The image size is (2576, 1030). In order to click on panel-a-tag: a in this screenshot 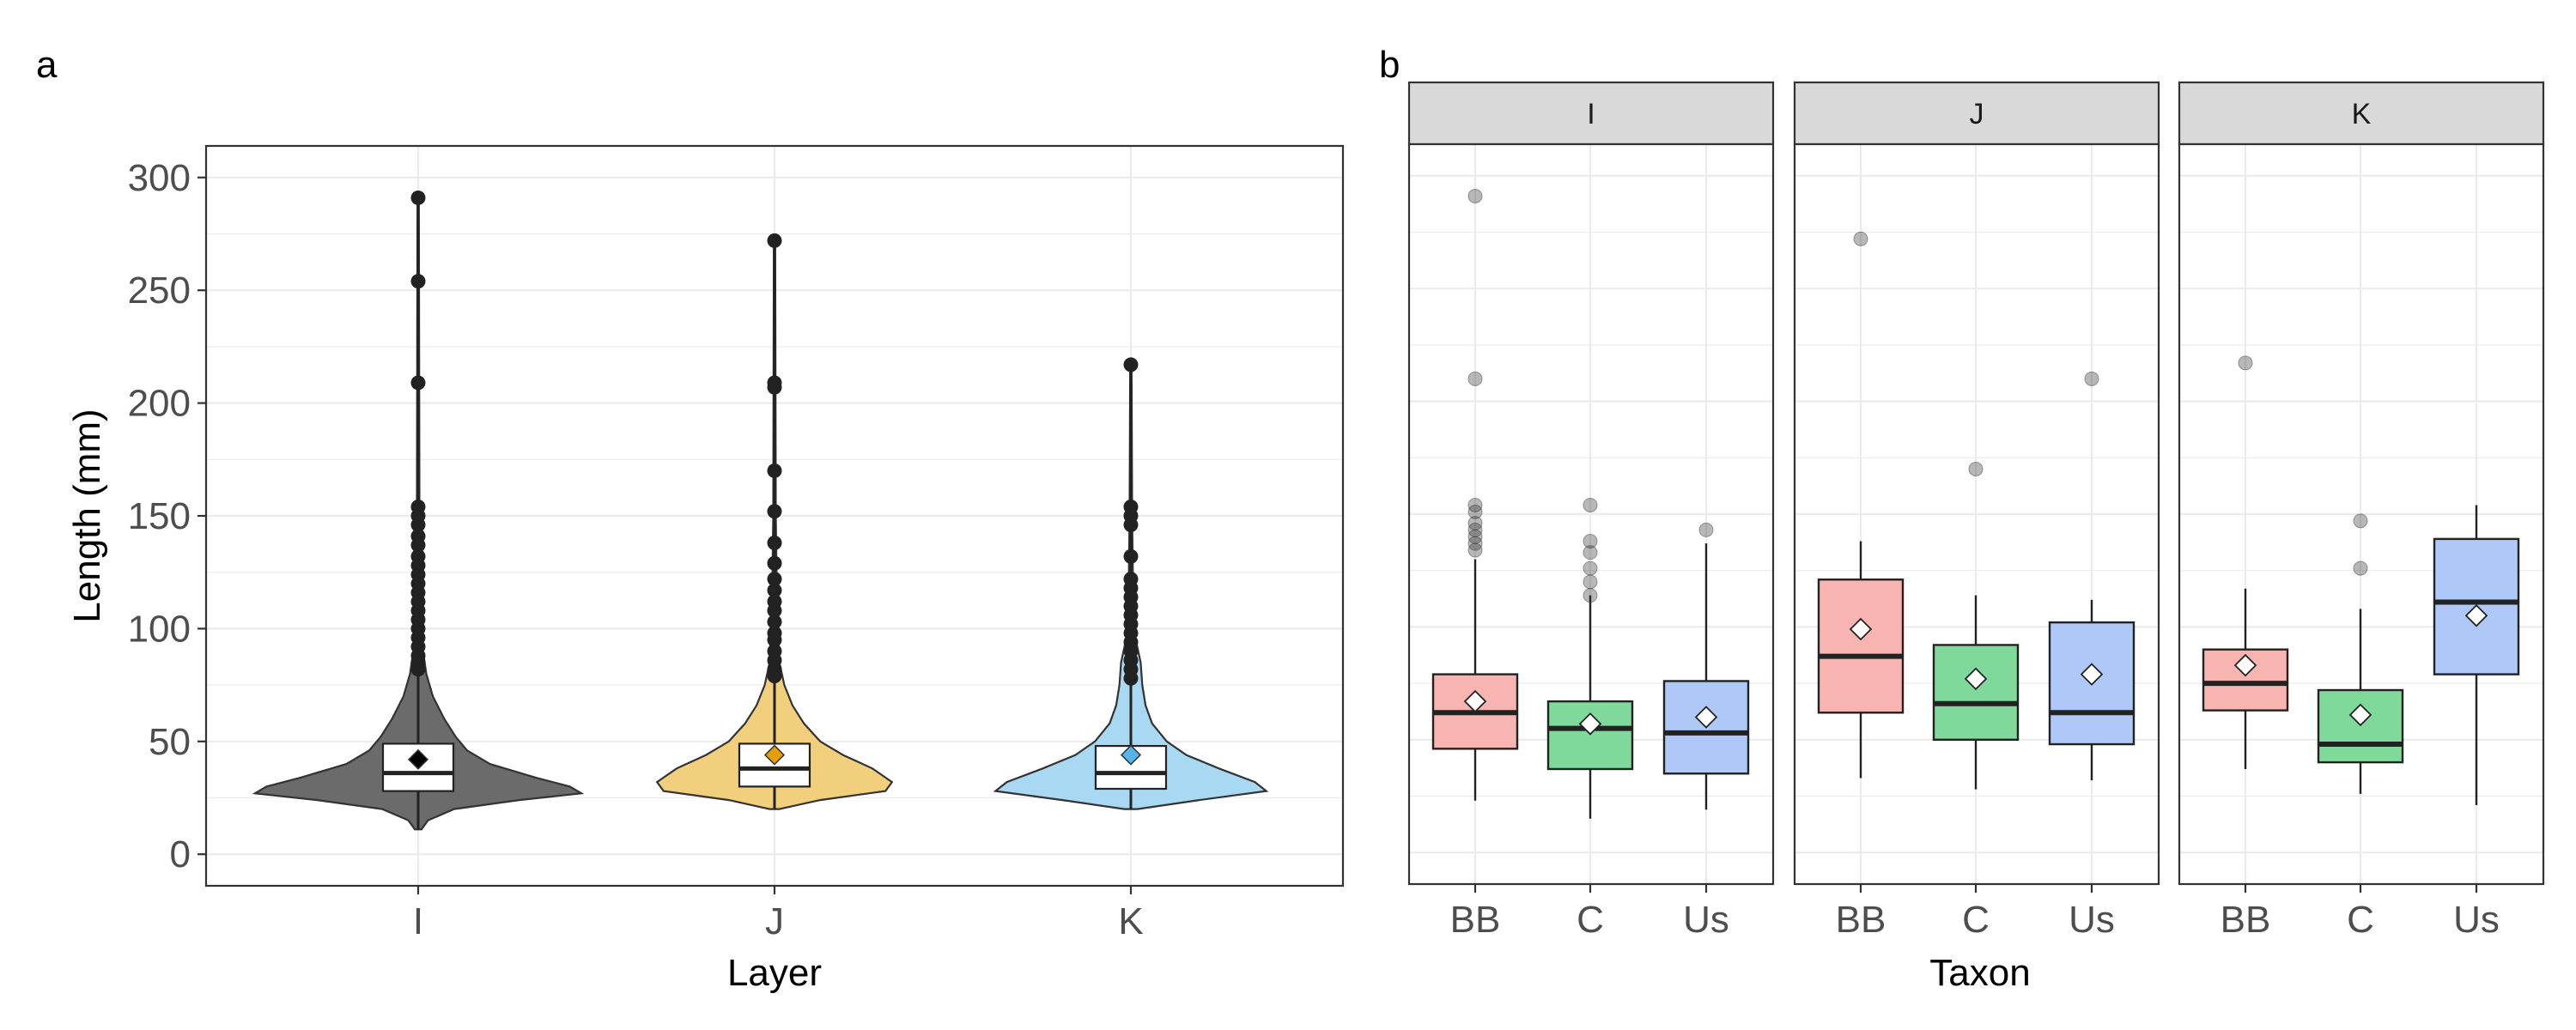, I will do `click(47, 65)`.